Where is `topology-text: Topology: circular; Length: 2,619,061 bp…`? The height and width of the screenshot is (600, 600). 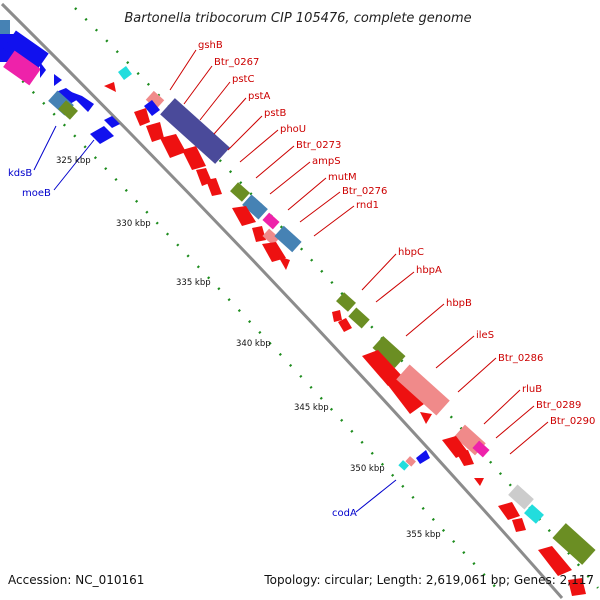 topology-text: Topology: circular; Length: 2,619,061 bp… is located at coordinates (428, 580).